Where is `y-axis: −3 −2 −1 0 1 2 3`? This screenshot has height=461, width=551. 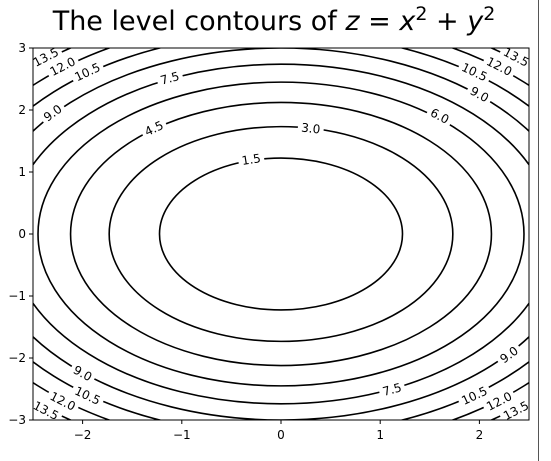 y-axis: −3 −2 −1 0 1 2 3 is located at coordinates (20, 234).